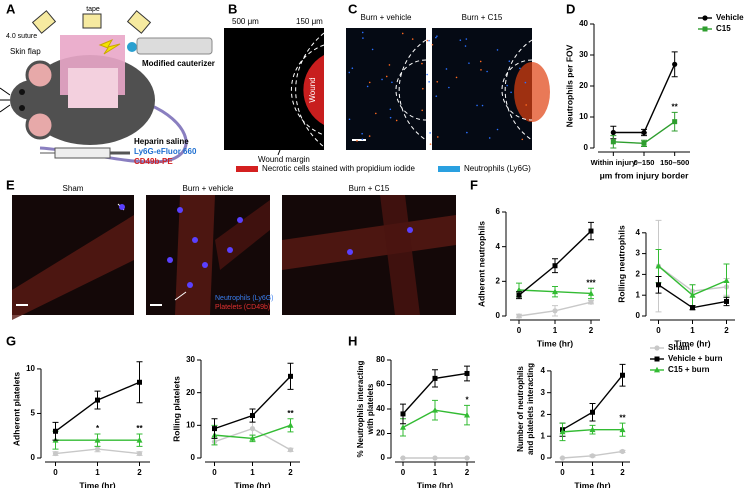 This screenshot has height=488, width=755. I want to click on label: Sham, so click(73, 188).